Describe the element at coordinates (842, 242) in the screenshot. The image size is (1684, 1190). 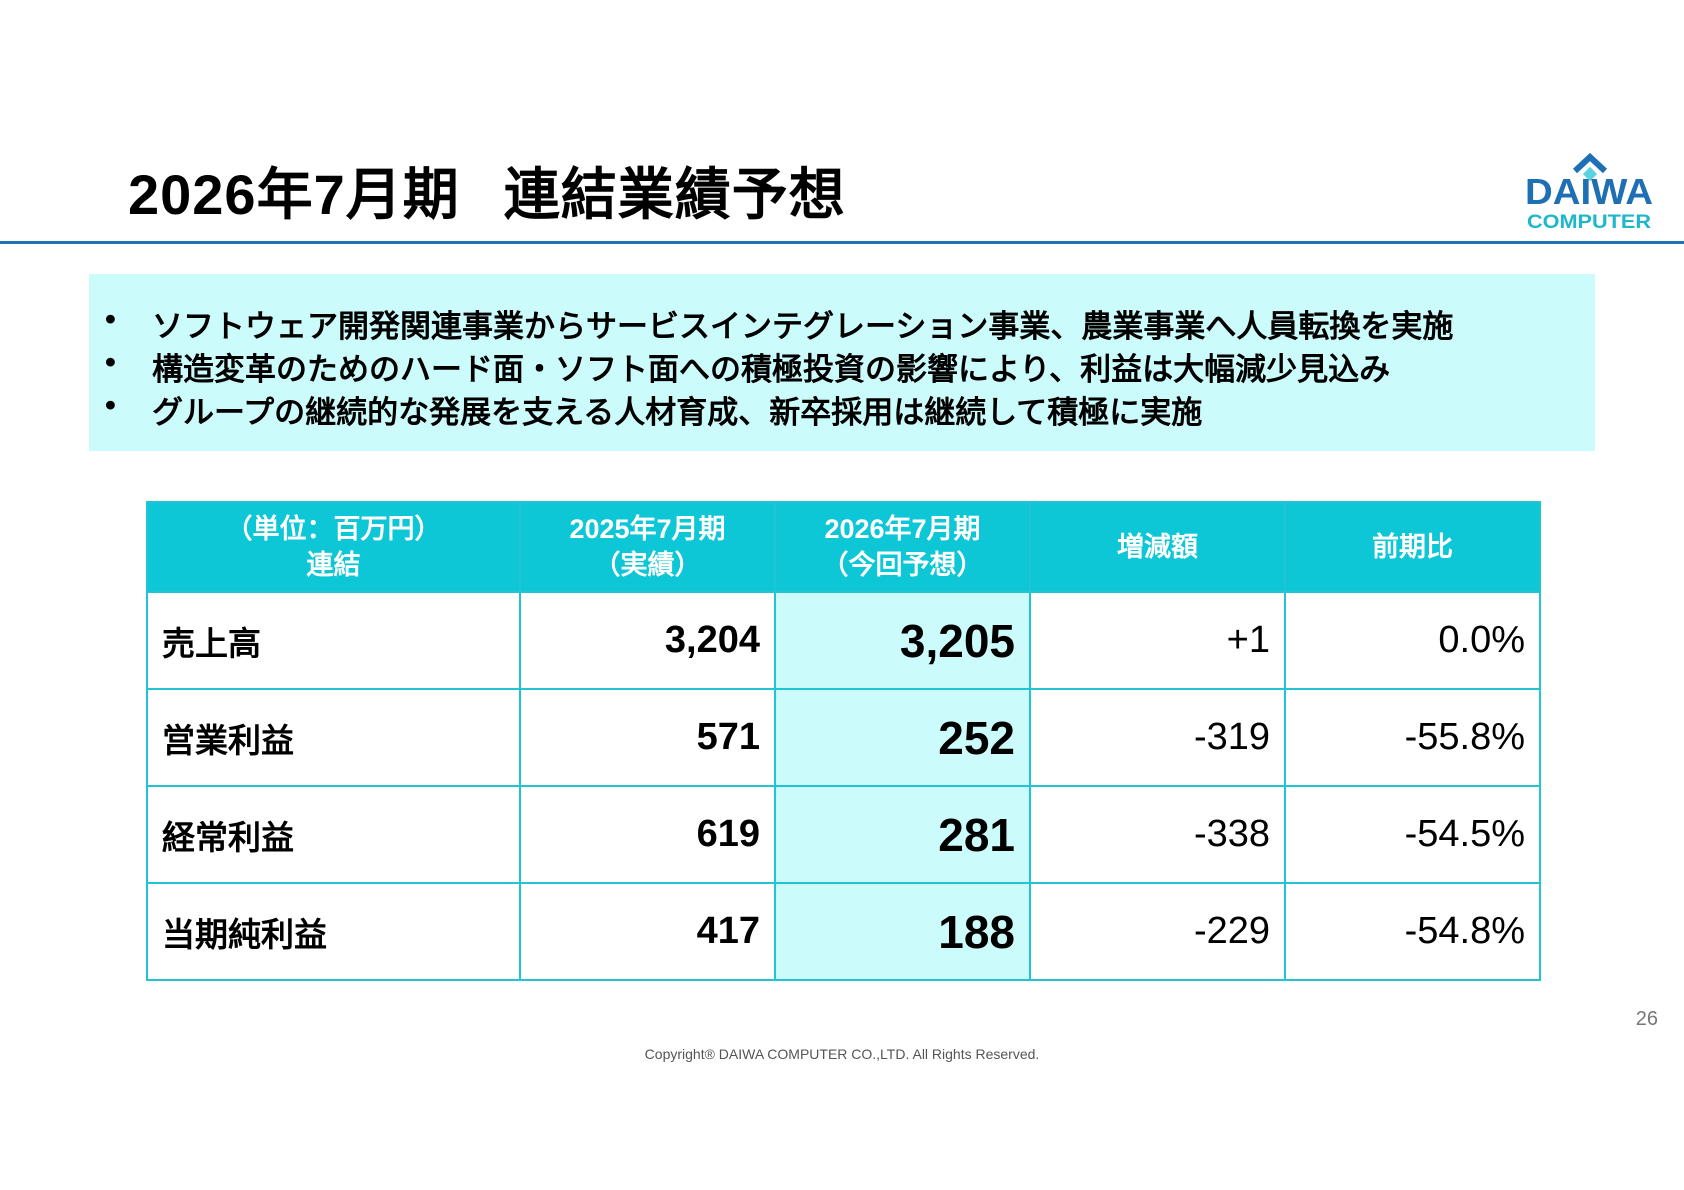
I see `header-divider` at that location.